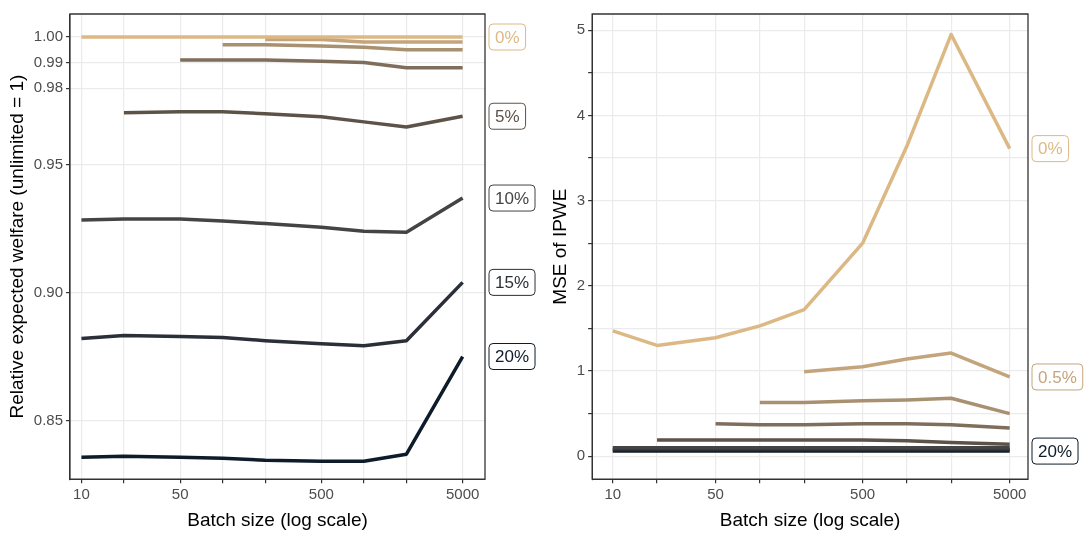 This screenshot has height=534, width=1086. I want to click on y-tick-label: 0.98, so click(48, 87).